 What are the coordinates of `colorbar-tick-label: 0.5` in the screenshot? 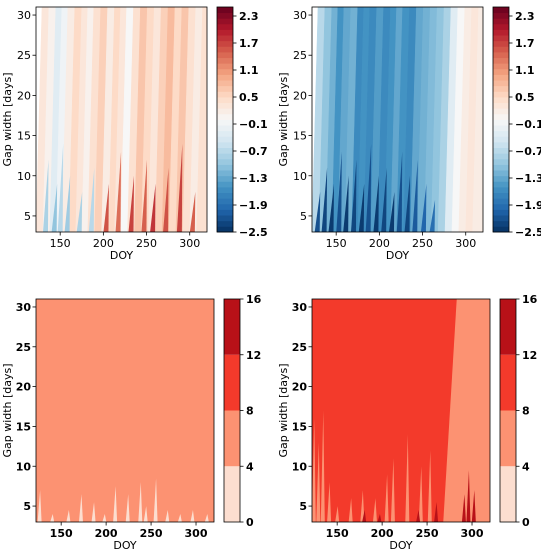 It's located at (249, 97).